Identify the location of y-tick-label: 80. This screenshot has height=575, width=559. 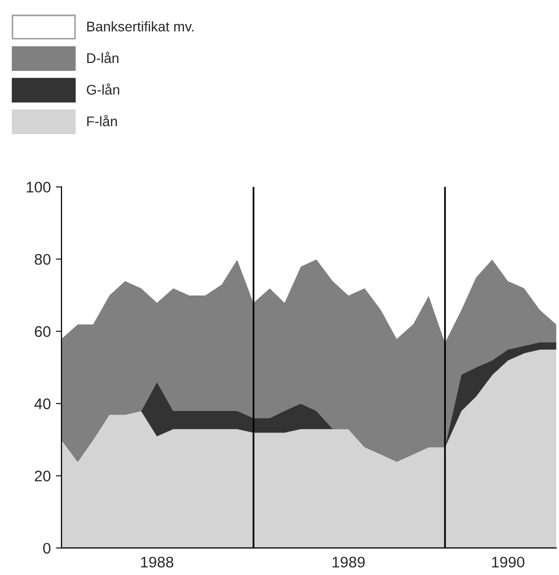
(42, 259).